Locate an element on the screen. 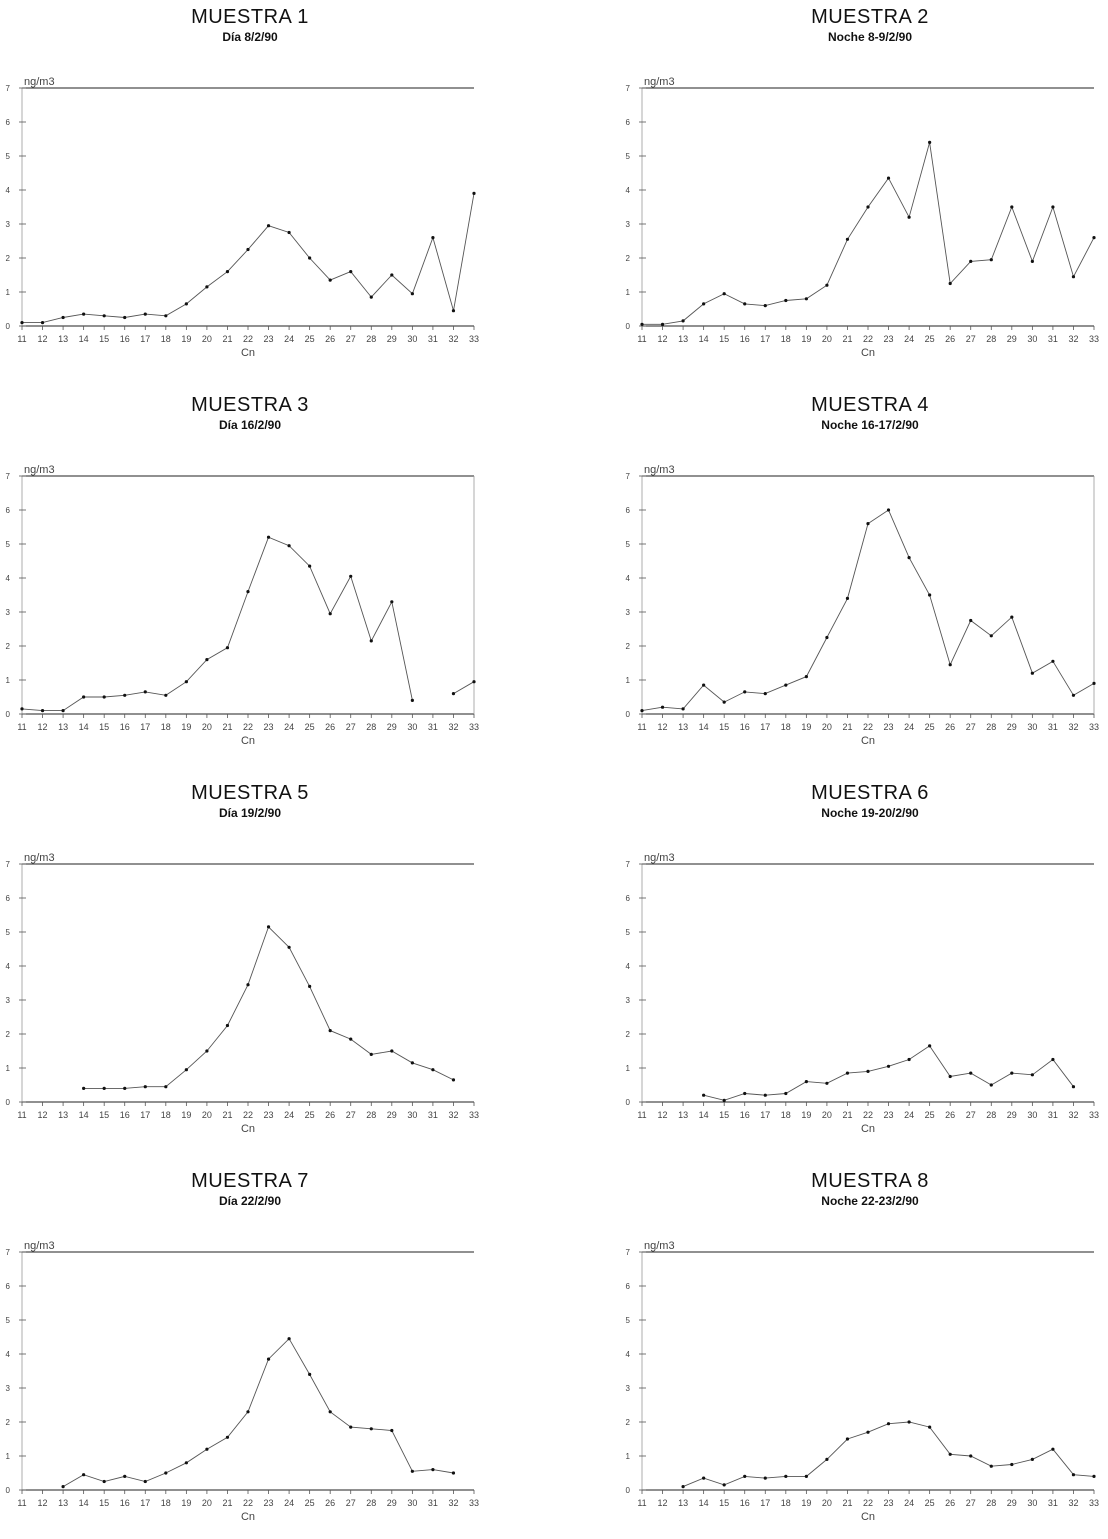 The height and width of the screenshot is (1539, 1108). y-tick-label: 5 is located at coordinates (628, 156).